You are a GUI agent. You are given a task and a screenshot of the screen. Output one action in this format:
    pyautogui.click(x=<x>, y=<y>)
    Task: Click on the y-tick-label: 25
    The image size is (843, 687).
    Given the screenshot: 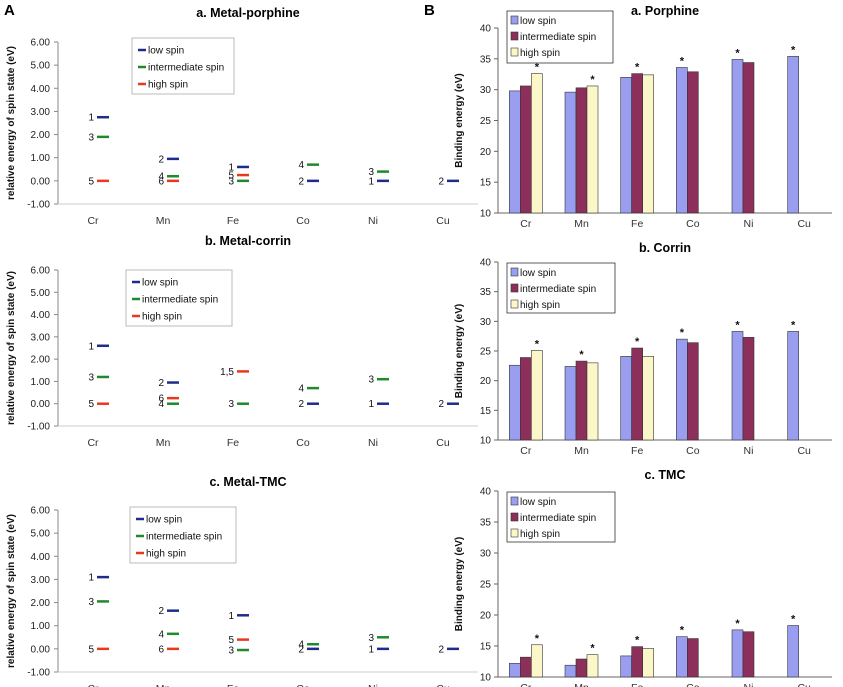 What is the action you would take?
    pyautogui.click(x=486, y=121)
    